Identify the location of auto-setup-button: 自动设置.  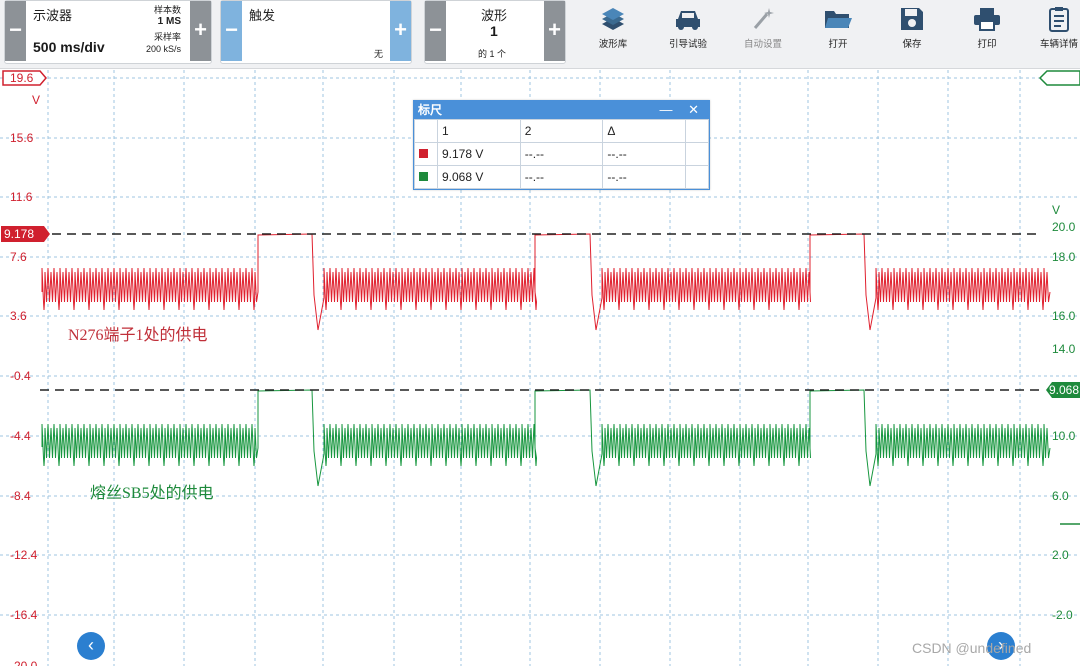
(763, 33).